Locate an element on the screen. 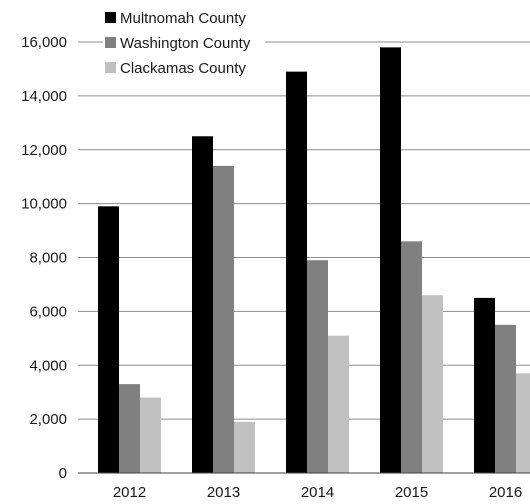 This screenshot has height=504, width=530. y-tick-label: 10,000 is located at coordinates (44, 204).